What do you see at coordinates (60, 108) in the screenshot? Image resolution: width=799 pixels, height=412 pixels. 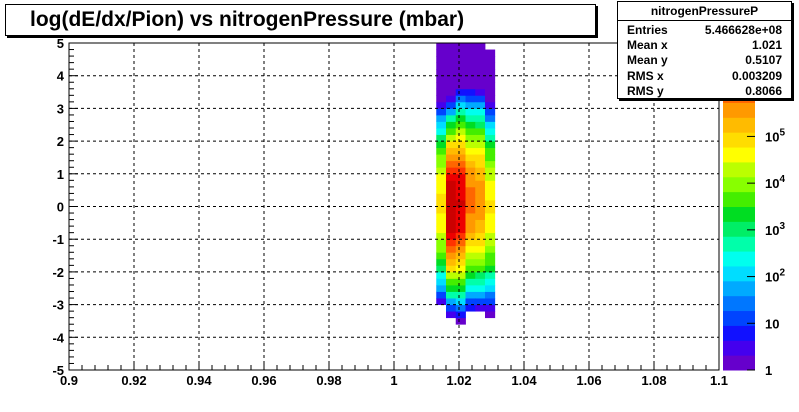 I see `y-tick-label: 3` at bounding box center [60, 108].